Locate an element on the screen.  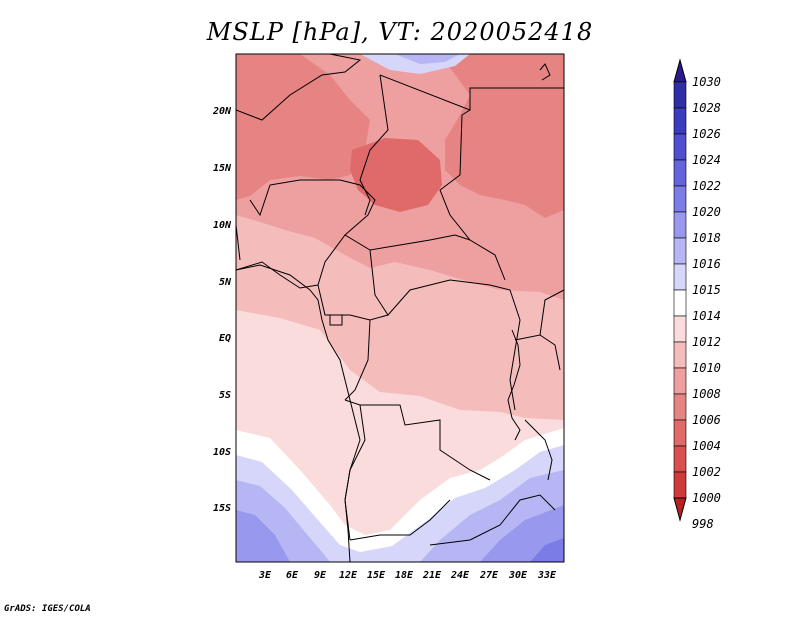
colorbar-level-label: 1028 is located at coordinates (706, 108).